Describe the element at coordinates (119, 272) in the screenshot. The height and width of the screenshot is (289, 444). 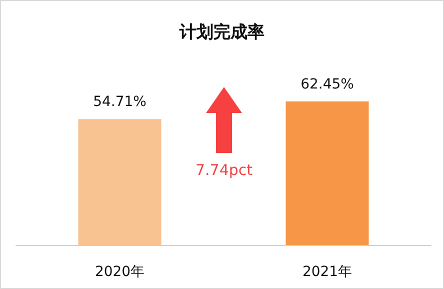
I see `x-tick-label: 2020年` at that location.